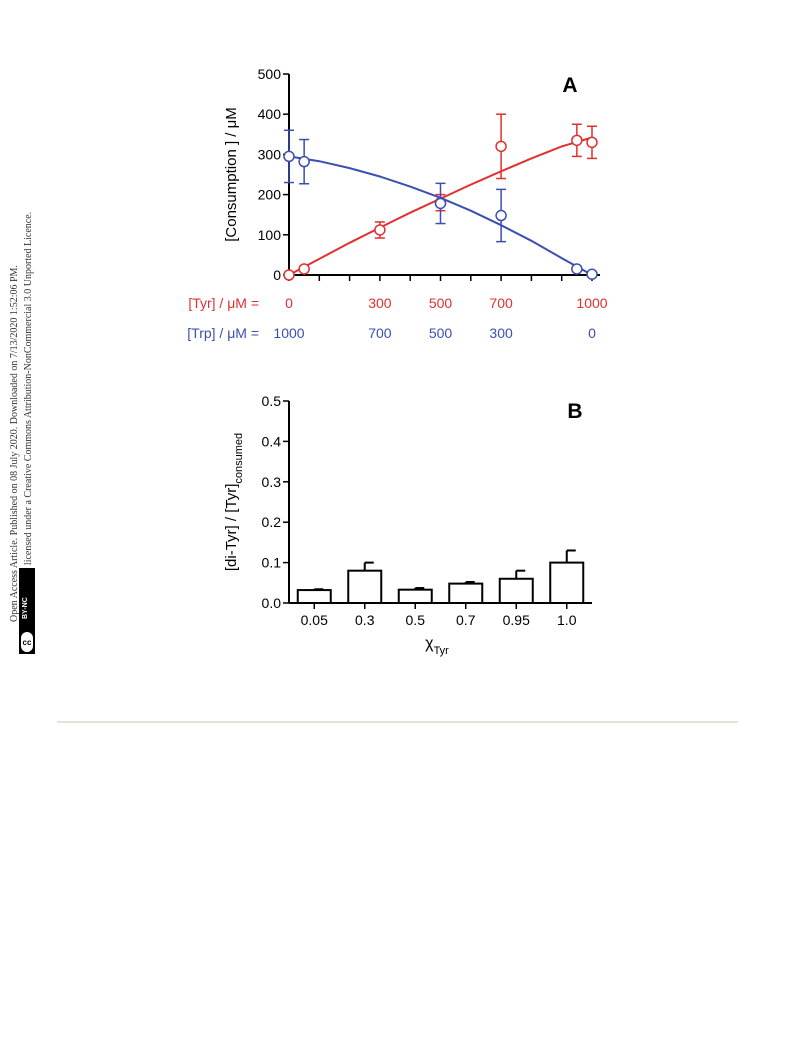  What do you see at coordinates (591, 303) in the screenshot?
I see `tyr-tick-label: 1000` at bounding box center [591, 303].